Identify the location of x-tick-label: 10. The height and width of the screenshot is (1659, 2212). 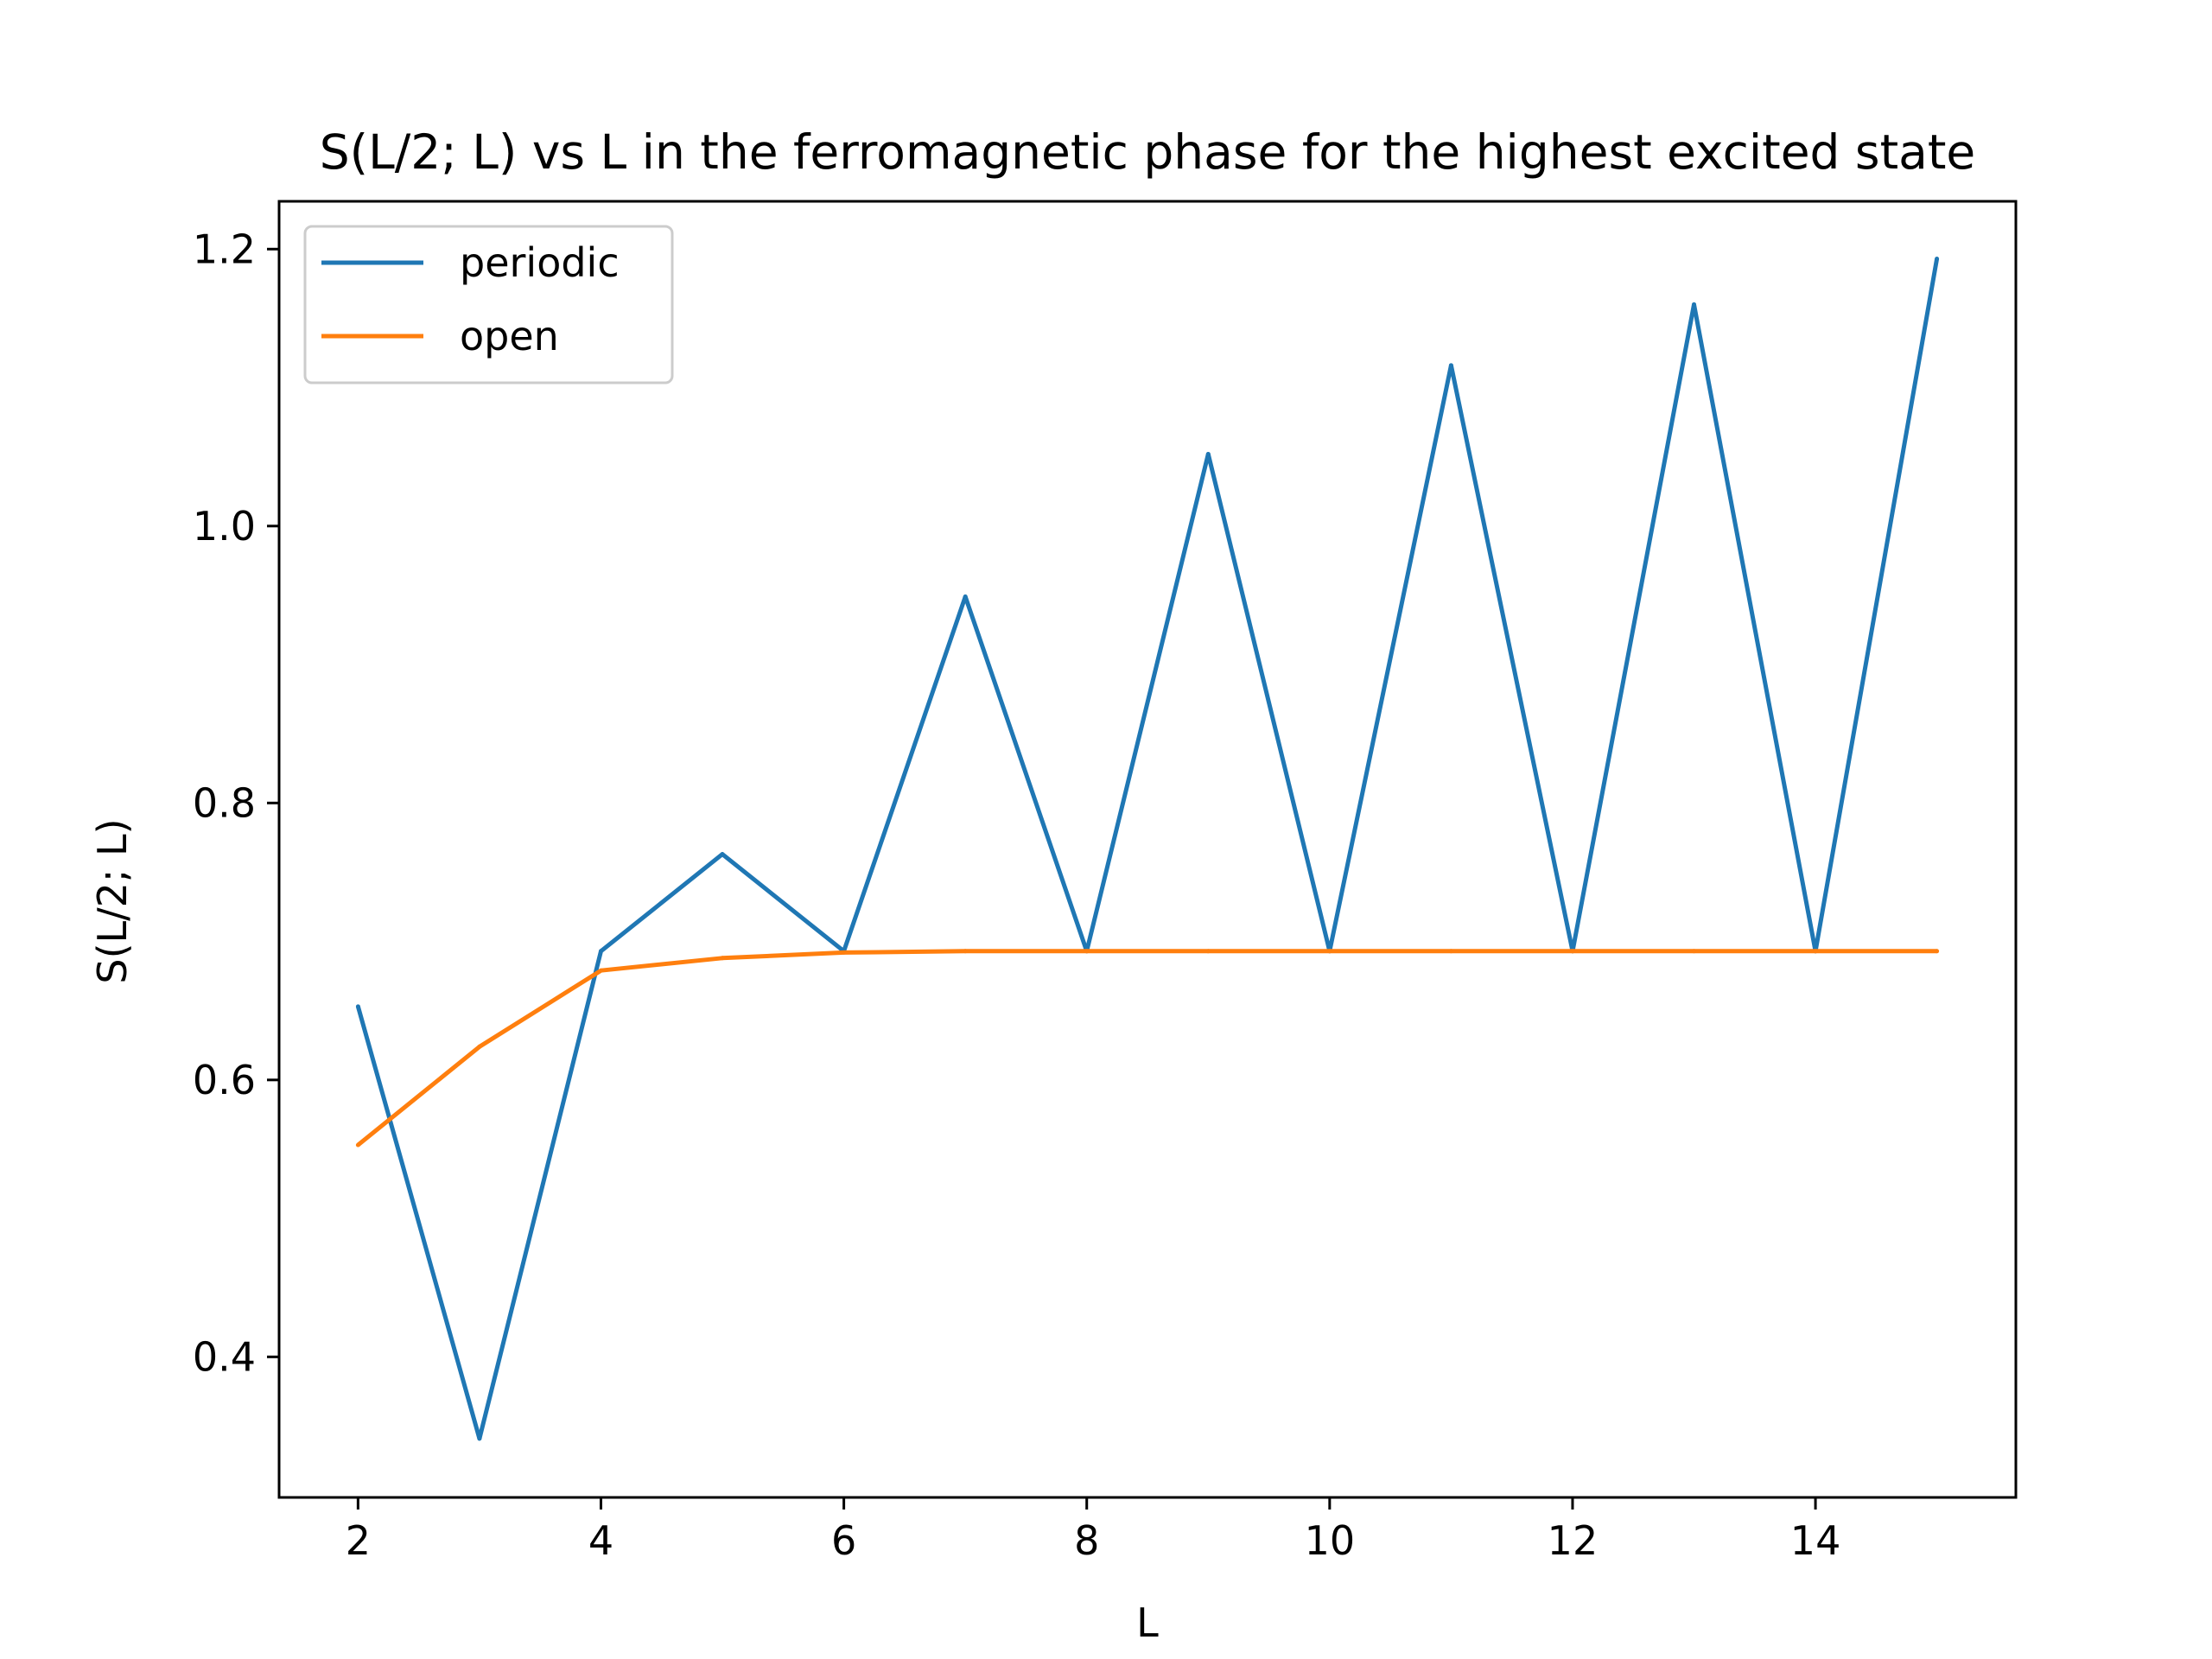
(1330, 1540).